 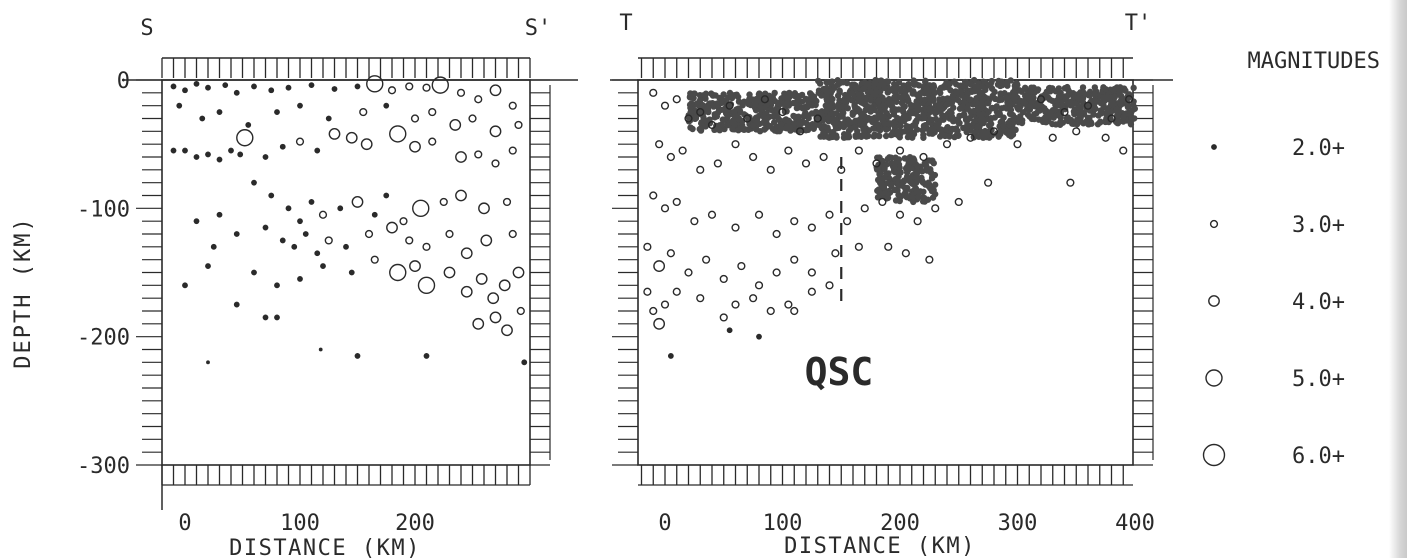 What do you see at coordinates (1314, 61) in the screenshot?
I see `legend-title: MAGNITUDES` at bounding box center [1314, 61].